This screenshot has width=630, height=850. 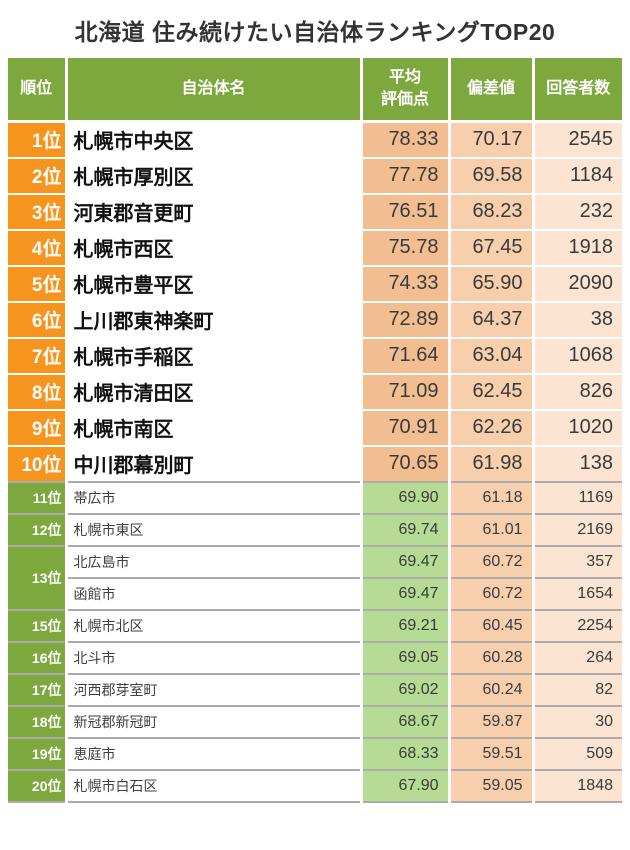 I want to click on header-deviation: 偏差値, so click(x=492, y=90).